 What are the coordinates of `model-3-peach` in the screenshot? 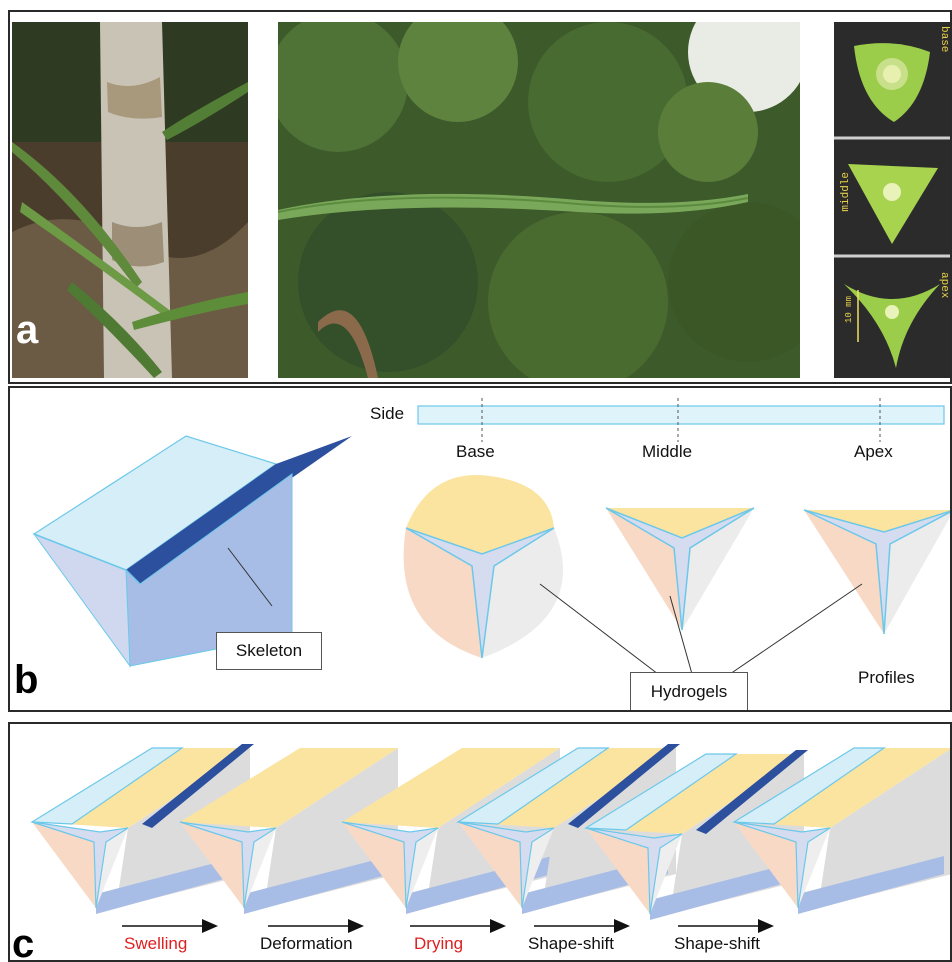 It's located at (376, 865).